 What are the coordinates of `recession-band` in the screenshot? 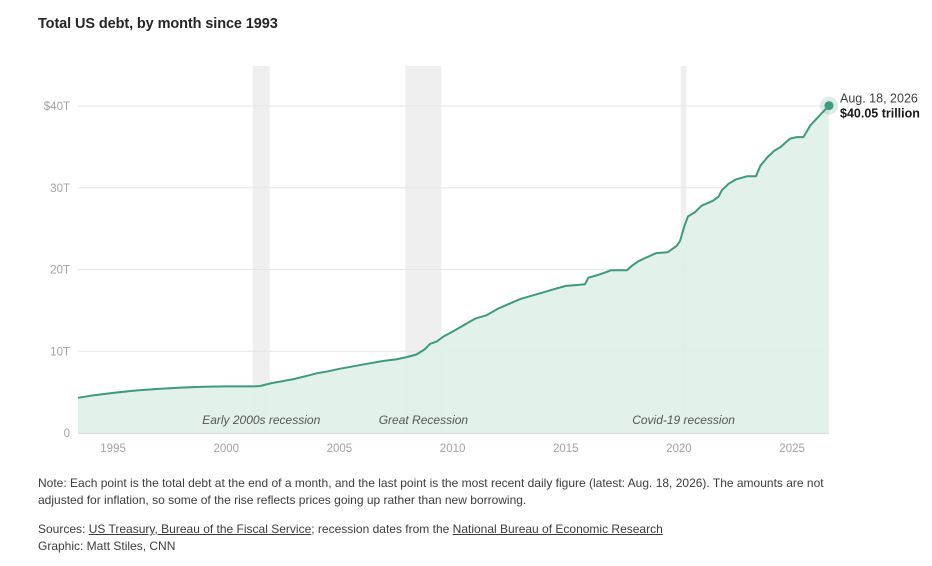 It's located at (261, 249).